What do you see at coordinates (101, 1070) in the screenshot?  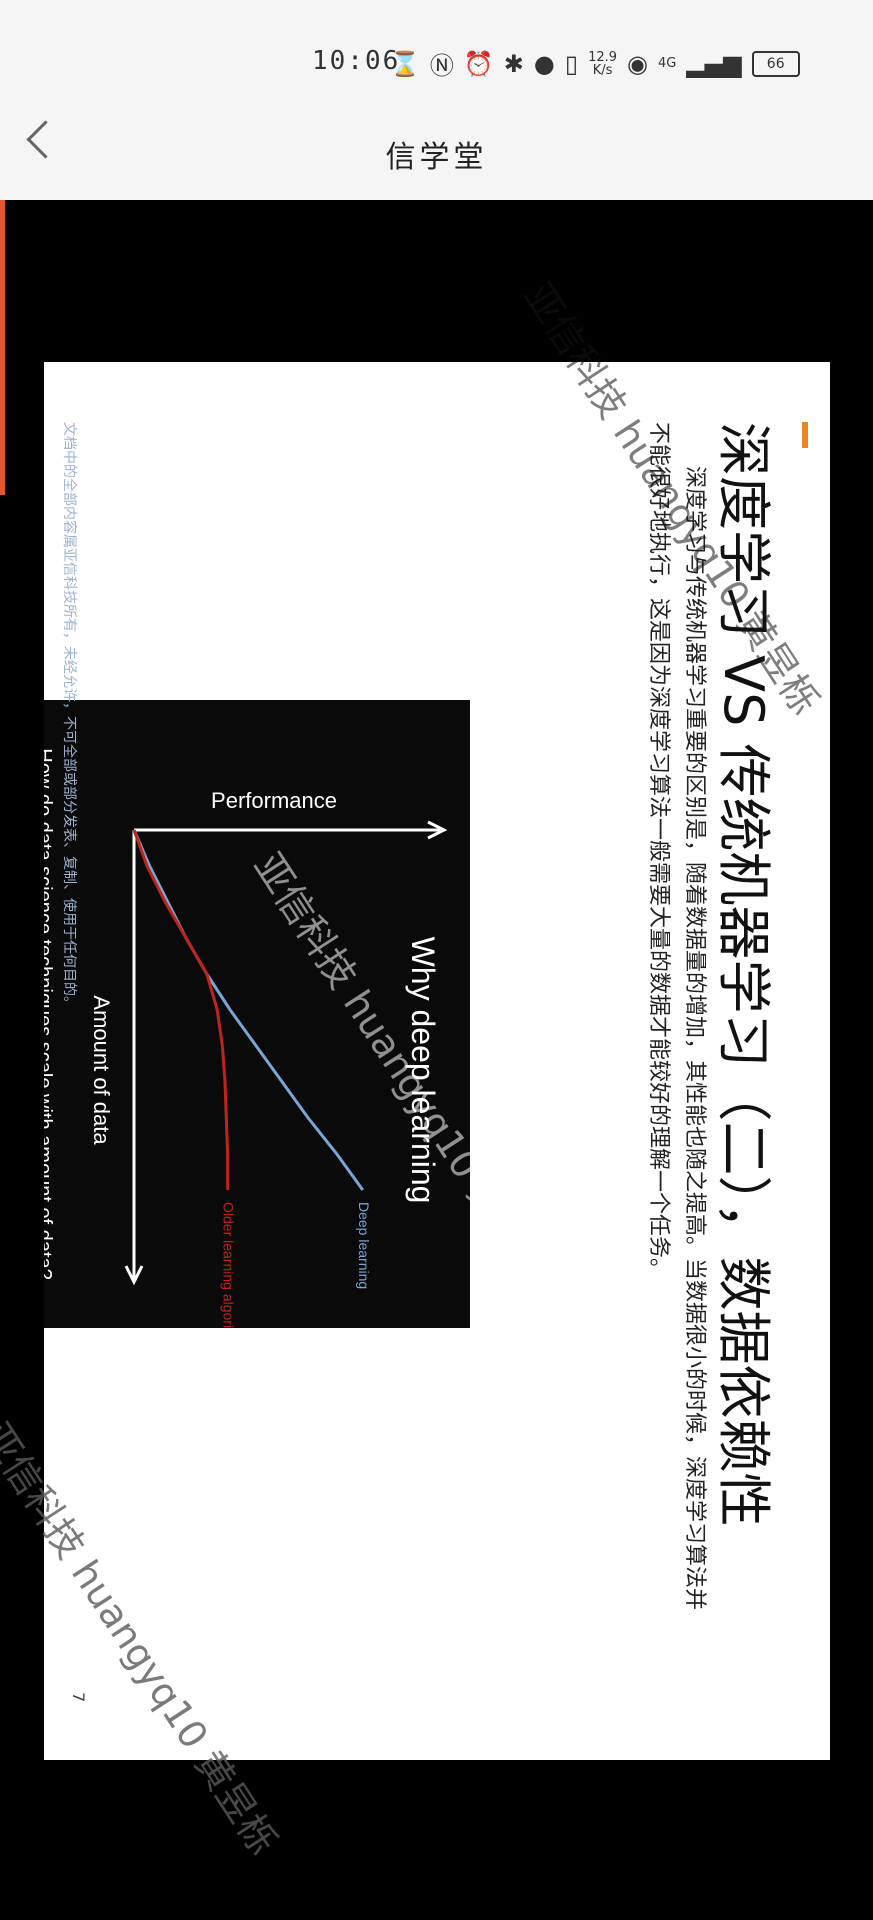 I see `x-axis-label: Amount of data` at bounding box center [101, 1070].